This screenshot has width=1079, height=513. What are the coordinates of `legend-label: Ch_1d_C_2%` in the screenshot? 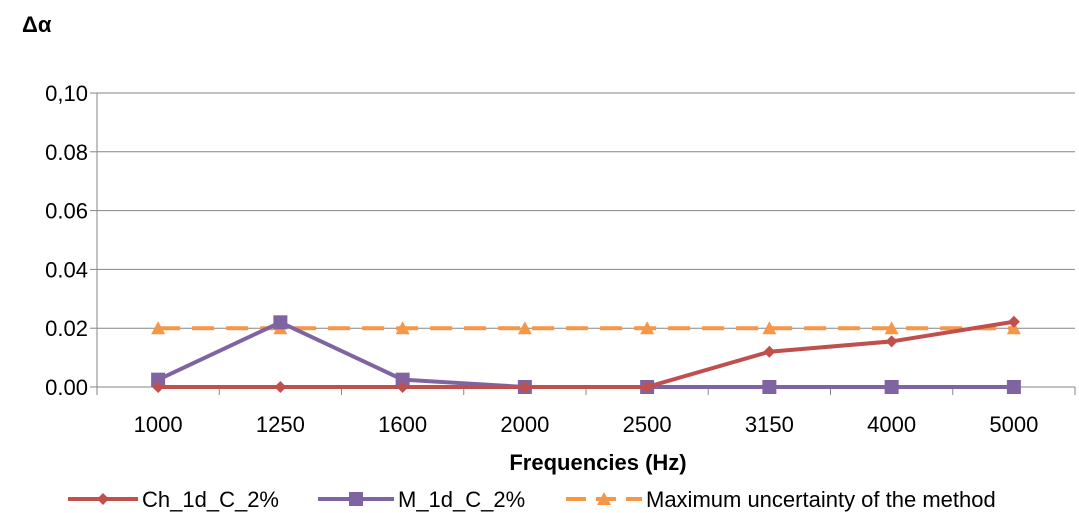 It's located at (210, 499).